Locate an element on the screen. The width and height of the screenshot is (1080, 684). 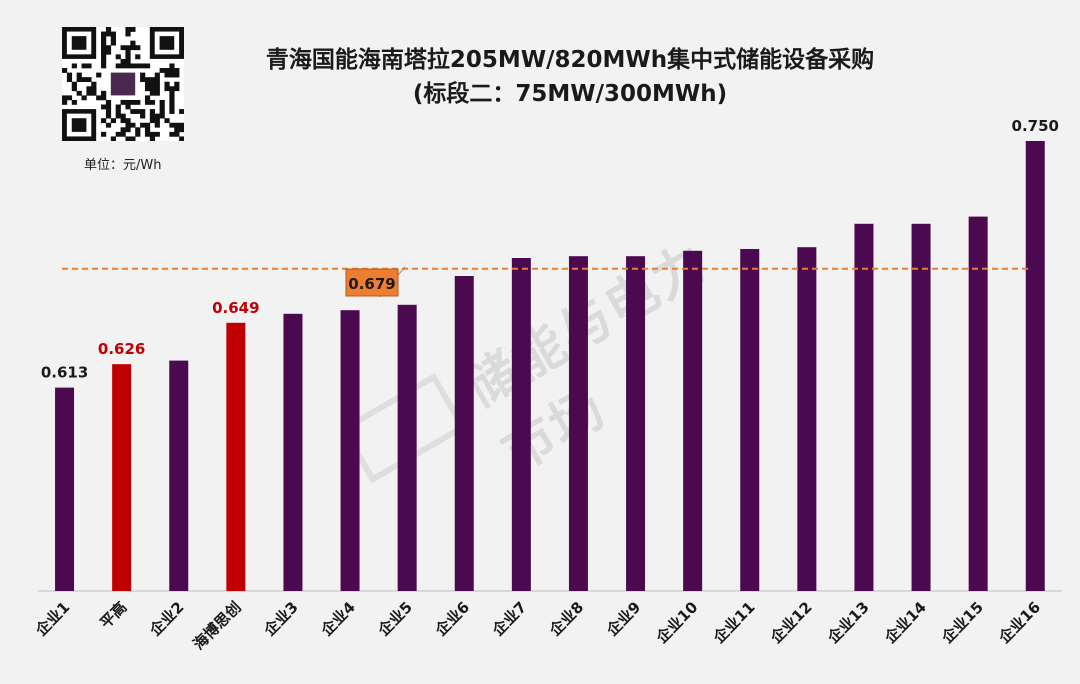
bar-企业4 is located at coordinates (350, 450).